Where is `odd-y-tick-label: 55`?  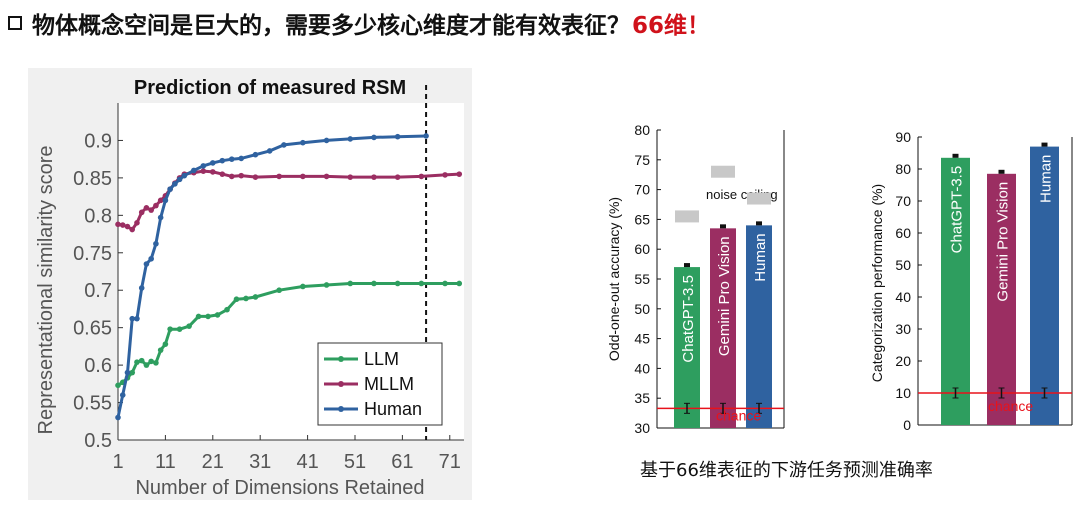 odd-y-tick-label: 55 is located at coordinates (642, 279).